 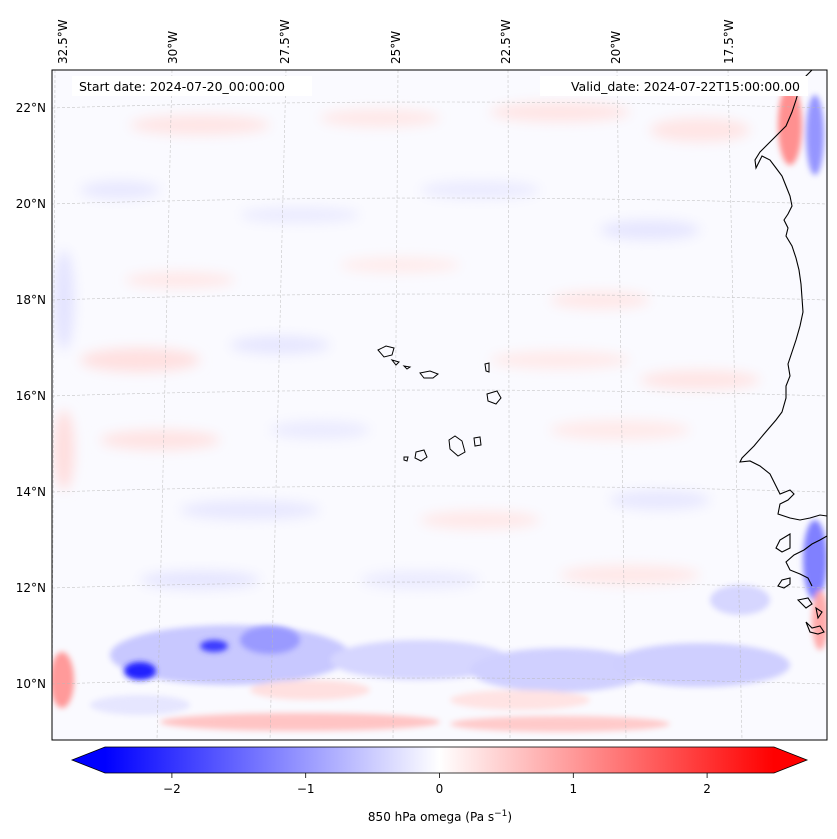 I want to click on colorbar-tick-label: 1, so click(x=573, y=789).